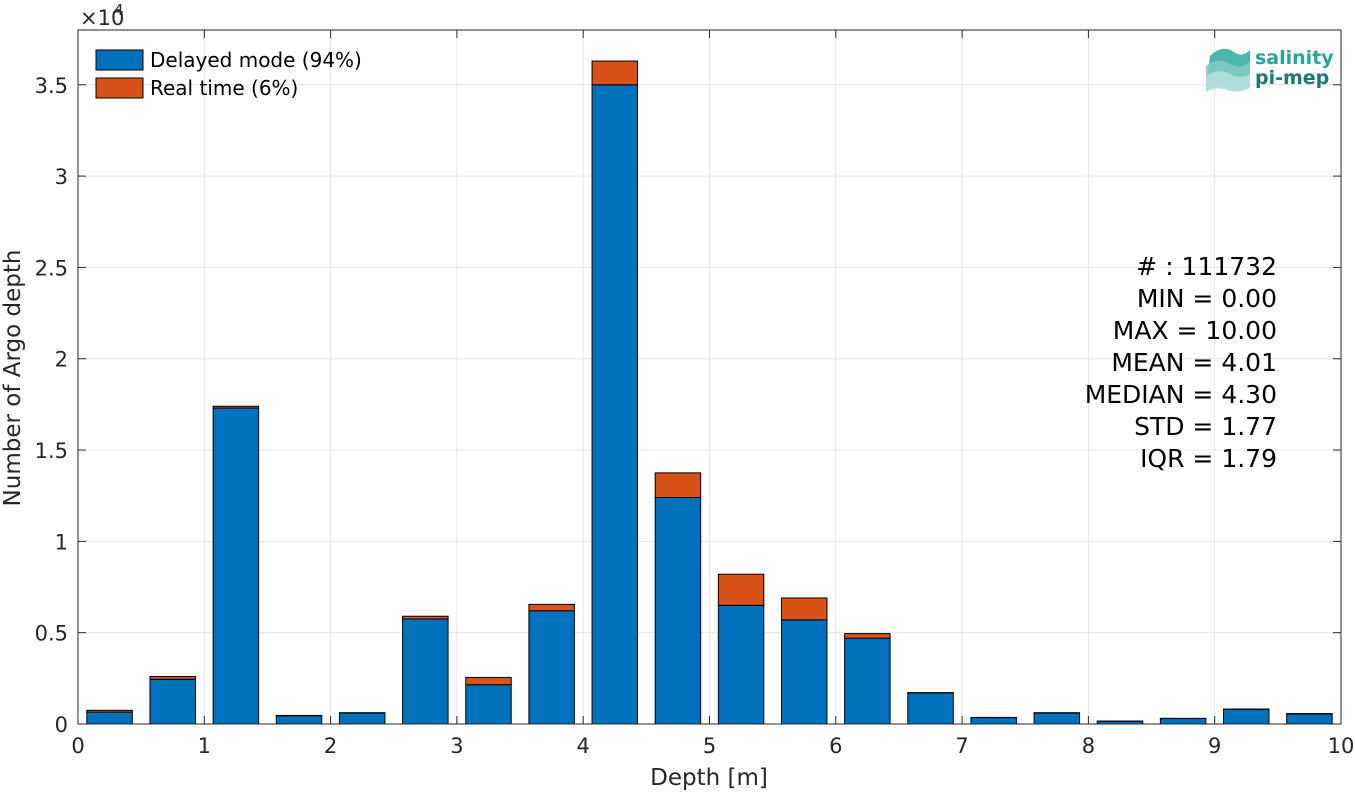  Describe the element at coordinates (51, 268) in the screenshot. I see `y-tick-label: 2.5` at that location.